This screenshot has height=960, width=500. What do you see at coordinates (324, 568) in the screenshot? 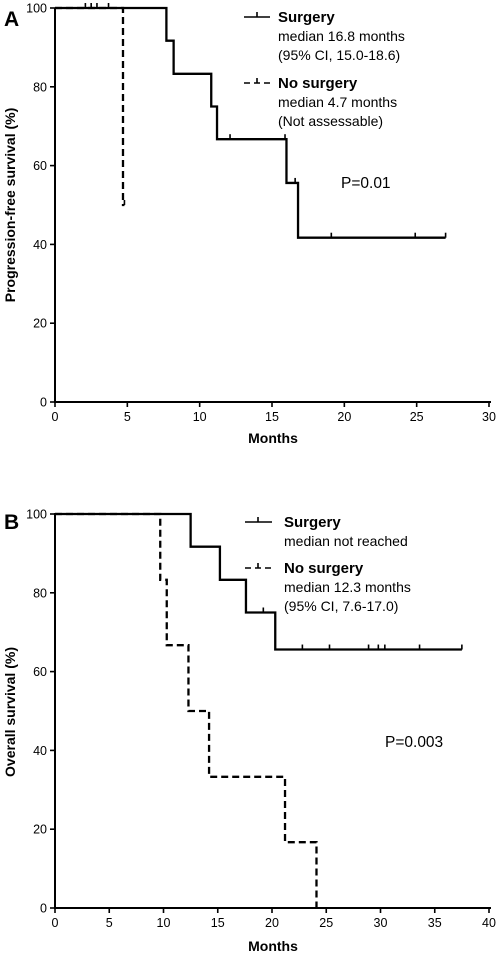
I see `legend-b-nosurgery-label: No surgery` at bounding box center [324, 568].